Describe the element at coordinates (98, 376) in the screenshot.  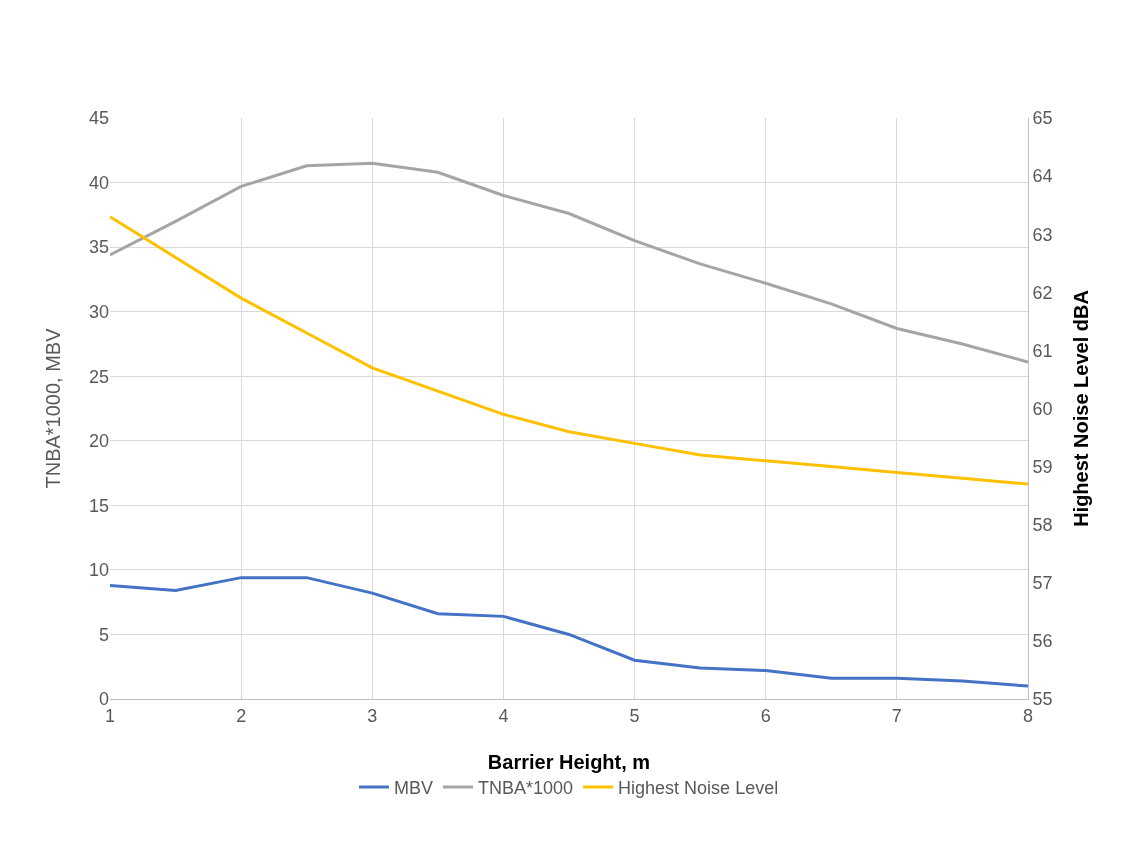
I see `y-tick-label: 25` at that location.